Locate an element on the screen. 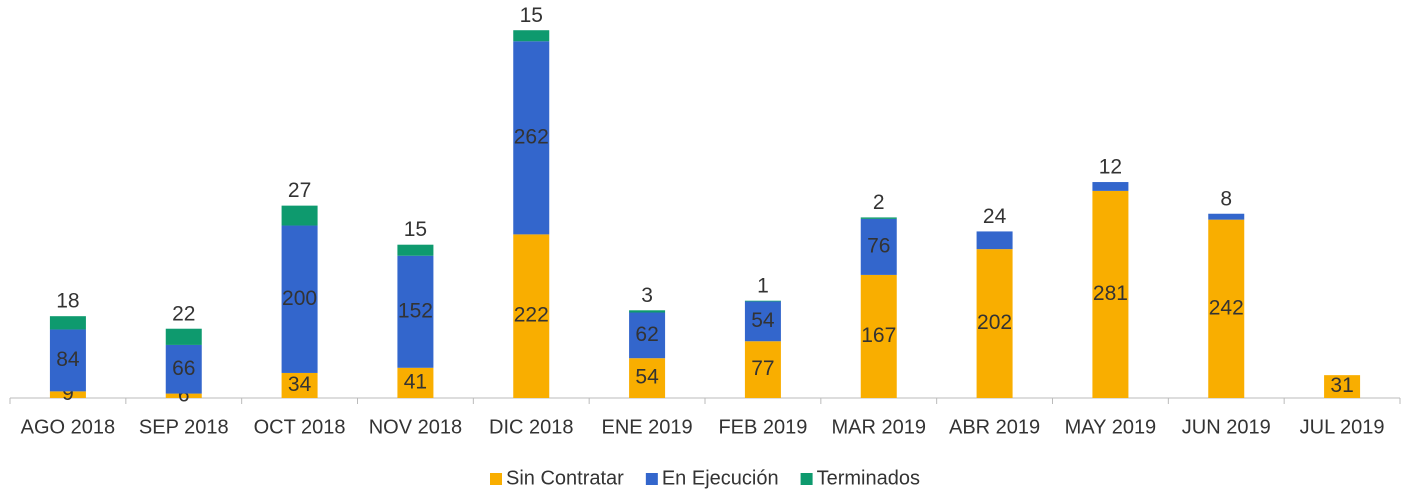 This screenshot has height=492, width=1413. data-label: 222 is located at coordinates (531, 315).